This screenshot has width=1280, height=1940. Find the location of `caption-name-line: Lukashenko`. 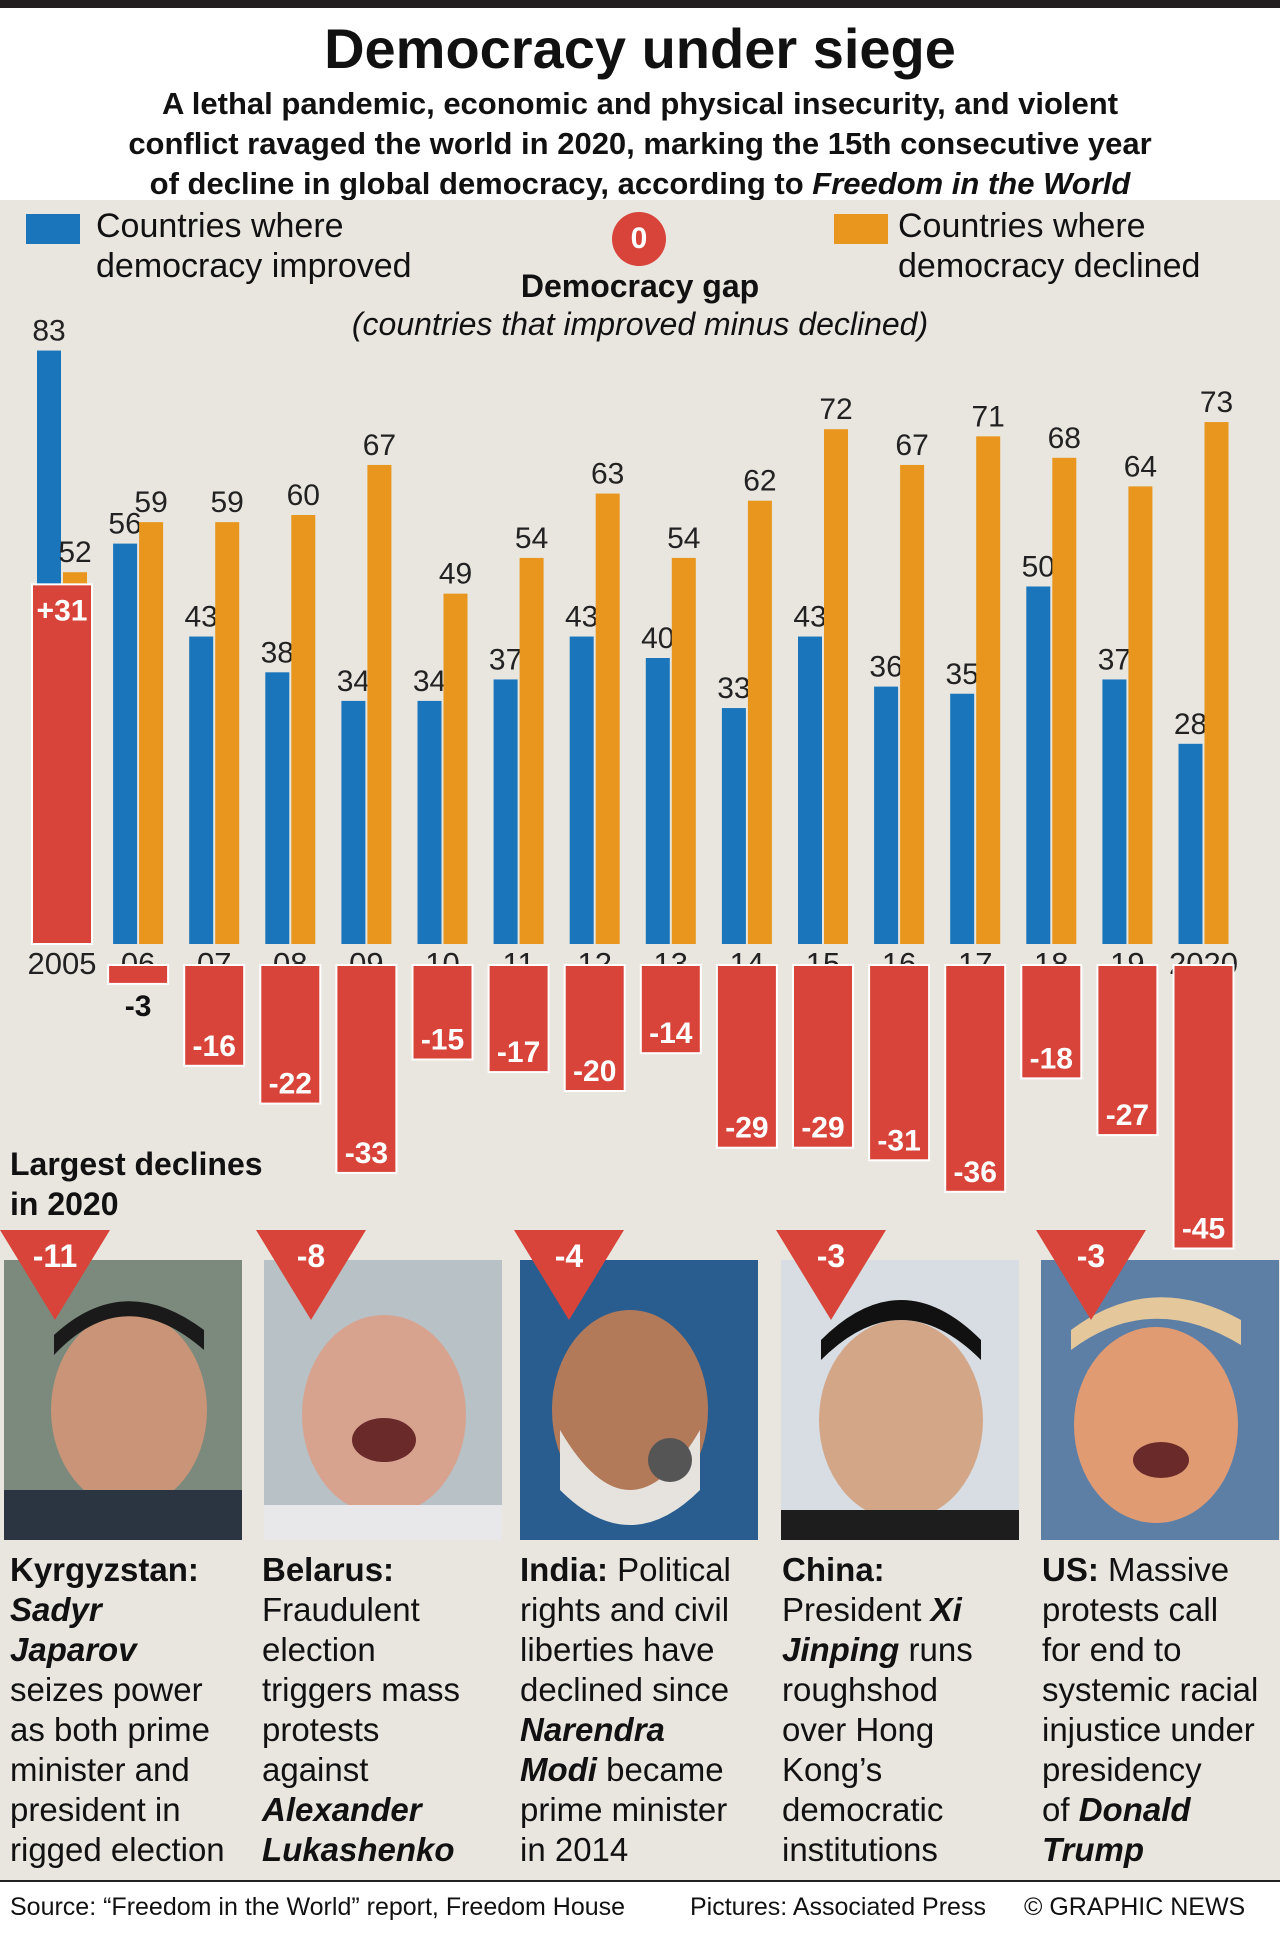

caption-name-line: Lukashenko is located at coordinates (358, 1849).